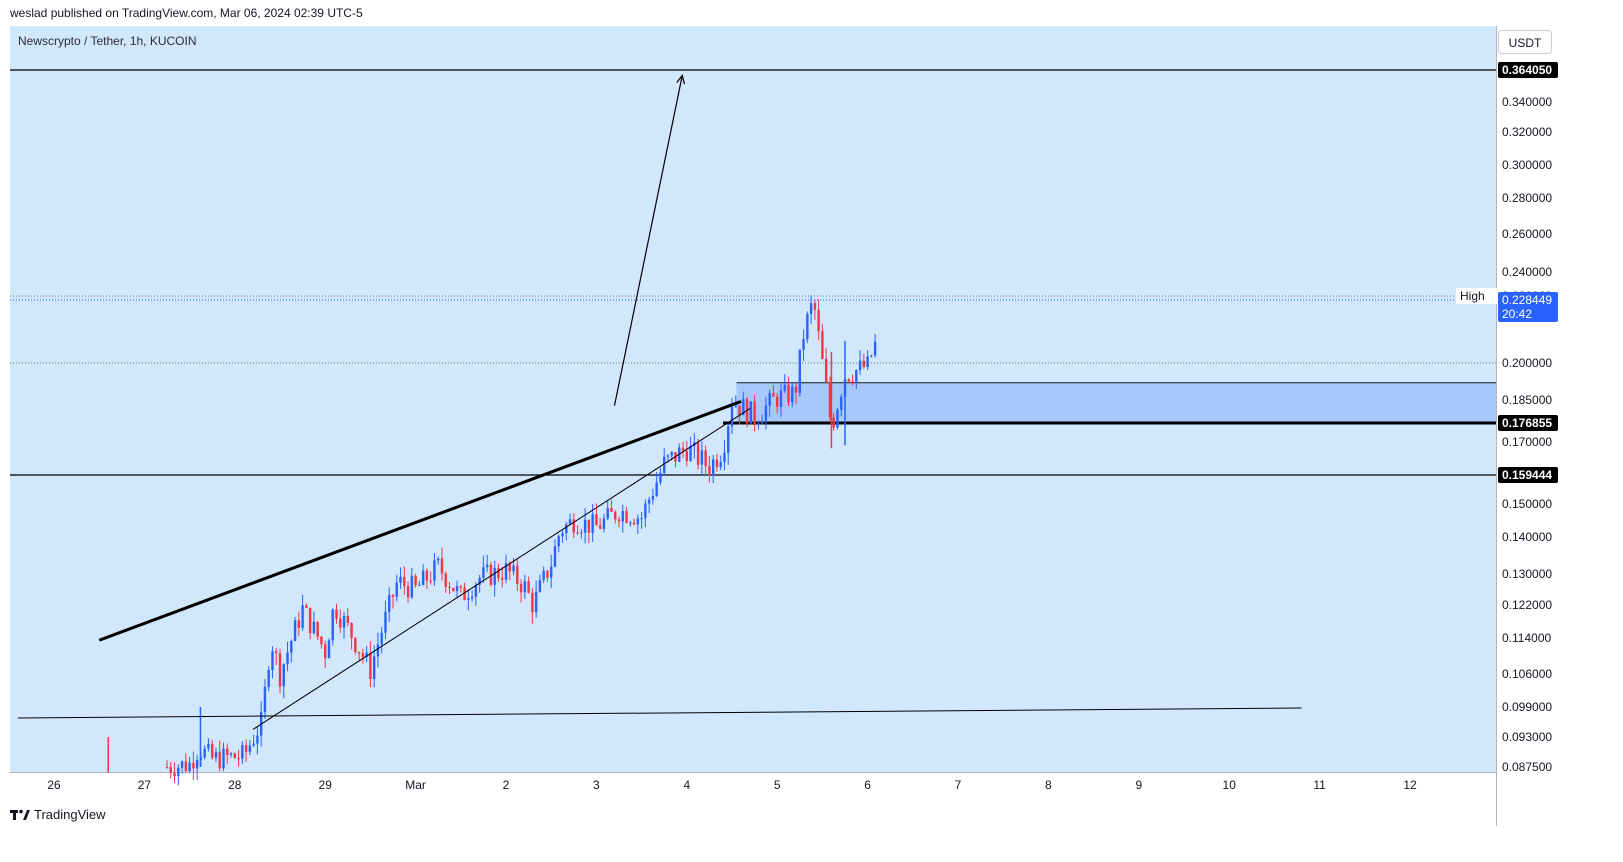  I want to click on x-tick-label: 26, so click(54, 785).